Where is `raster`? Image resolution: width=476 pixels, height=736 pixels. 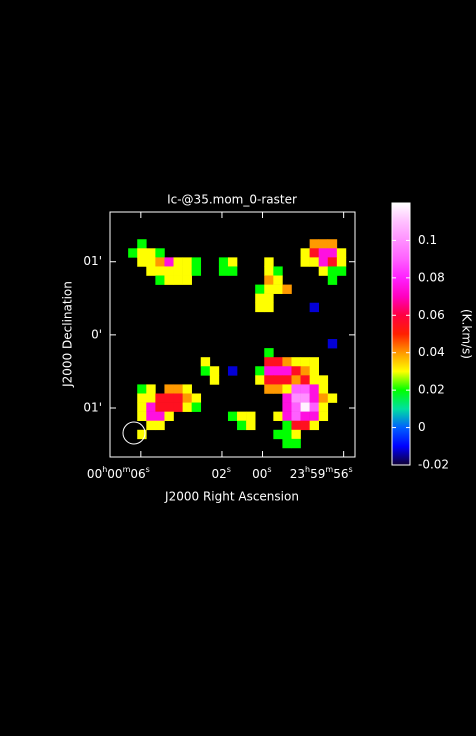
raster is located at coordinates (237, 344).